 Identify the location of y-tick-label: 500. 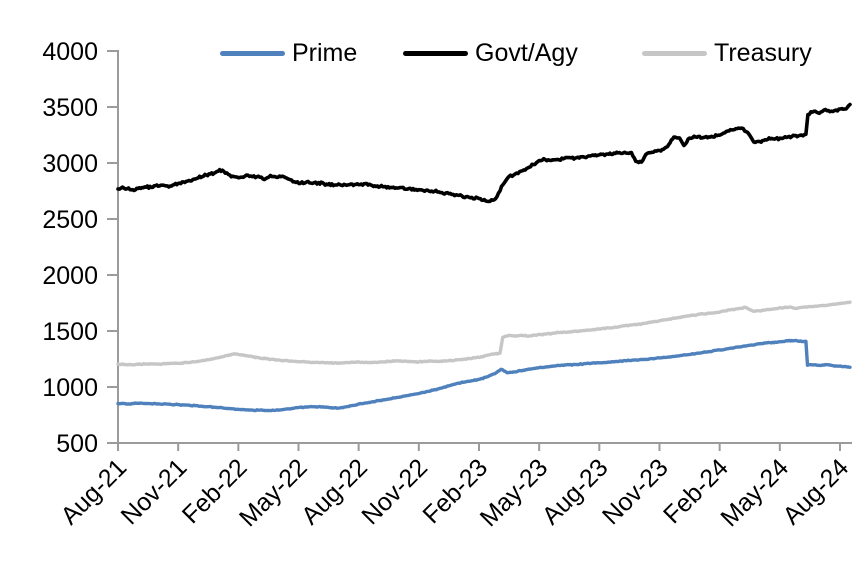
(77, 444).